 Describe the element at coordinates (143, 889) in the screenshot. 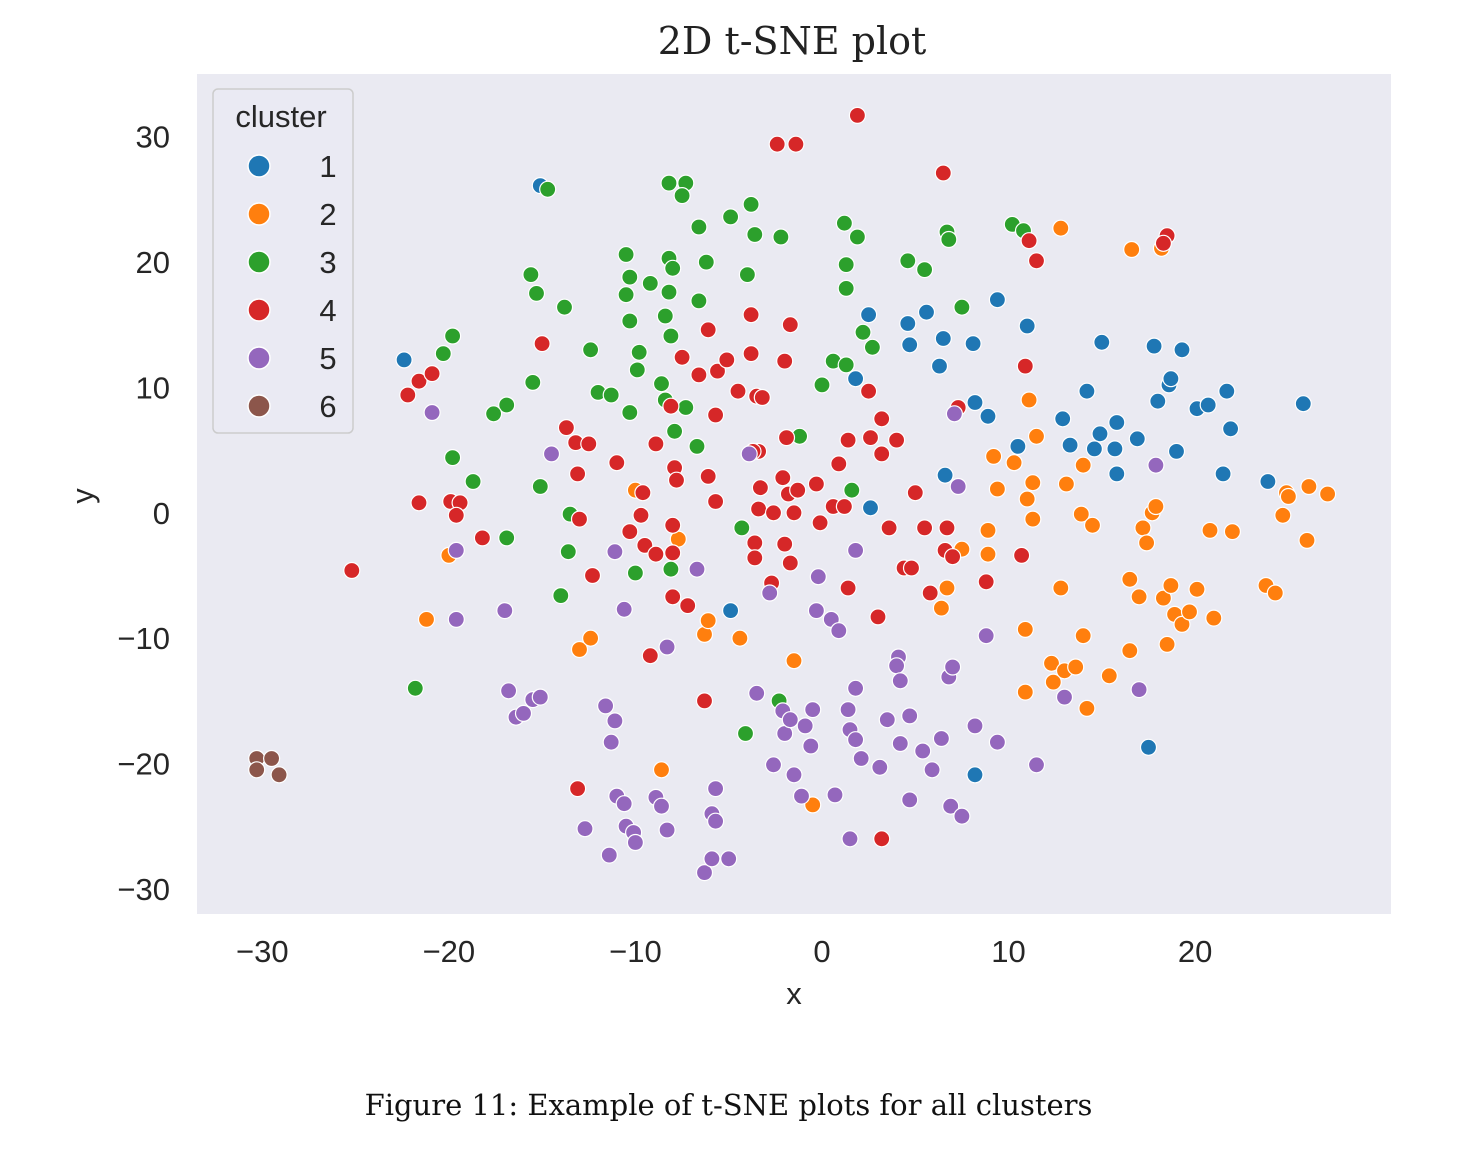

I see `y-tick-label: −30` at that location.